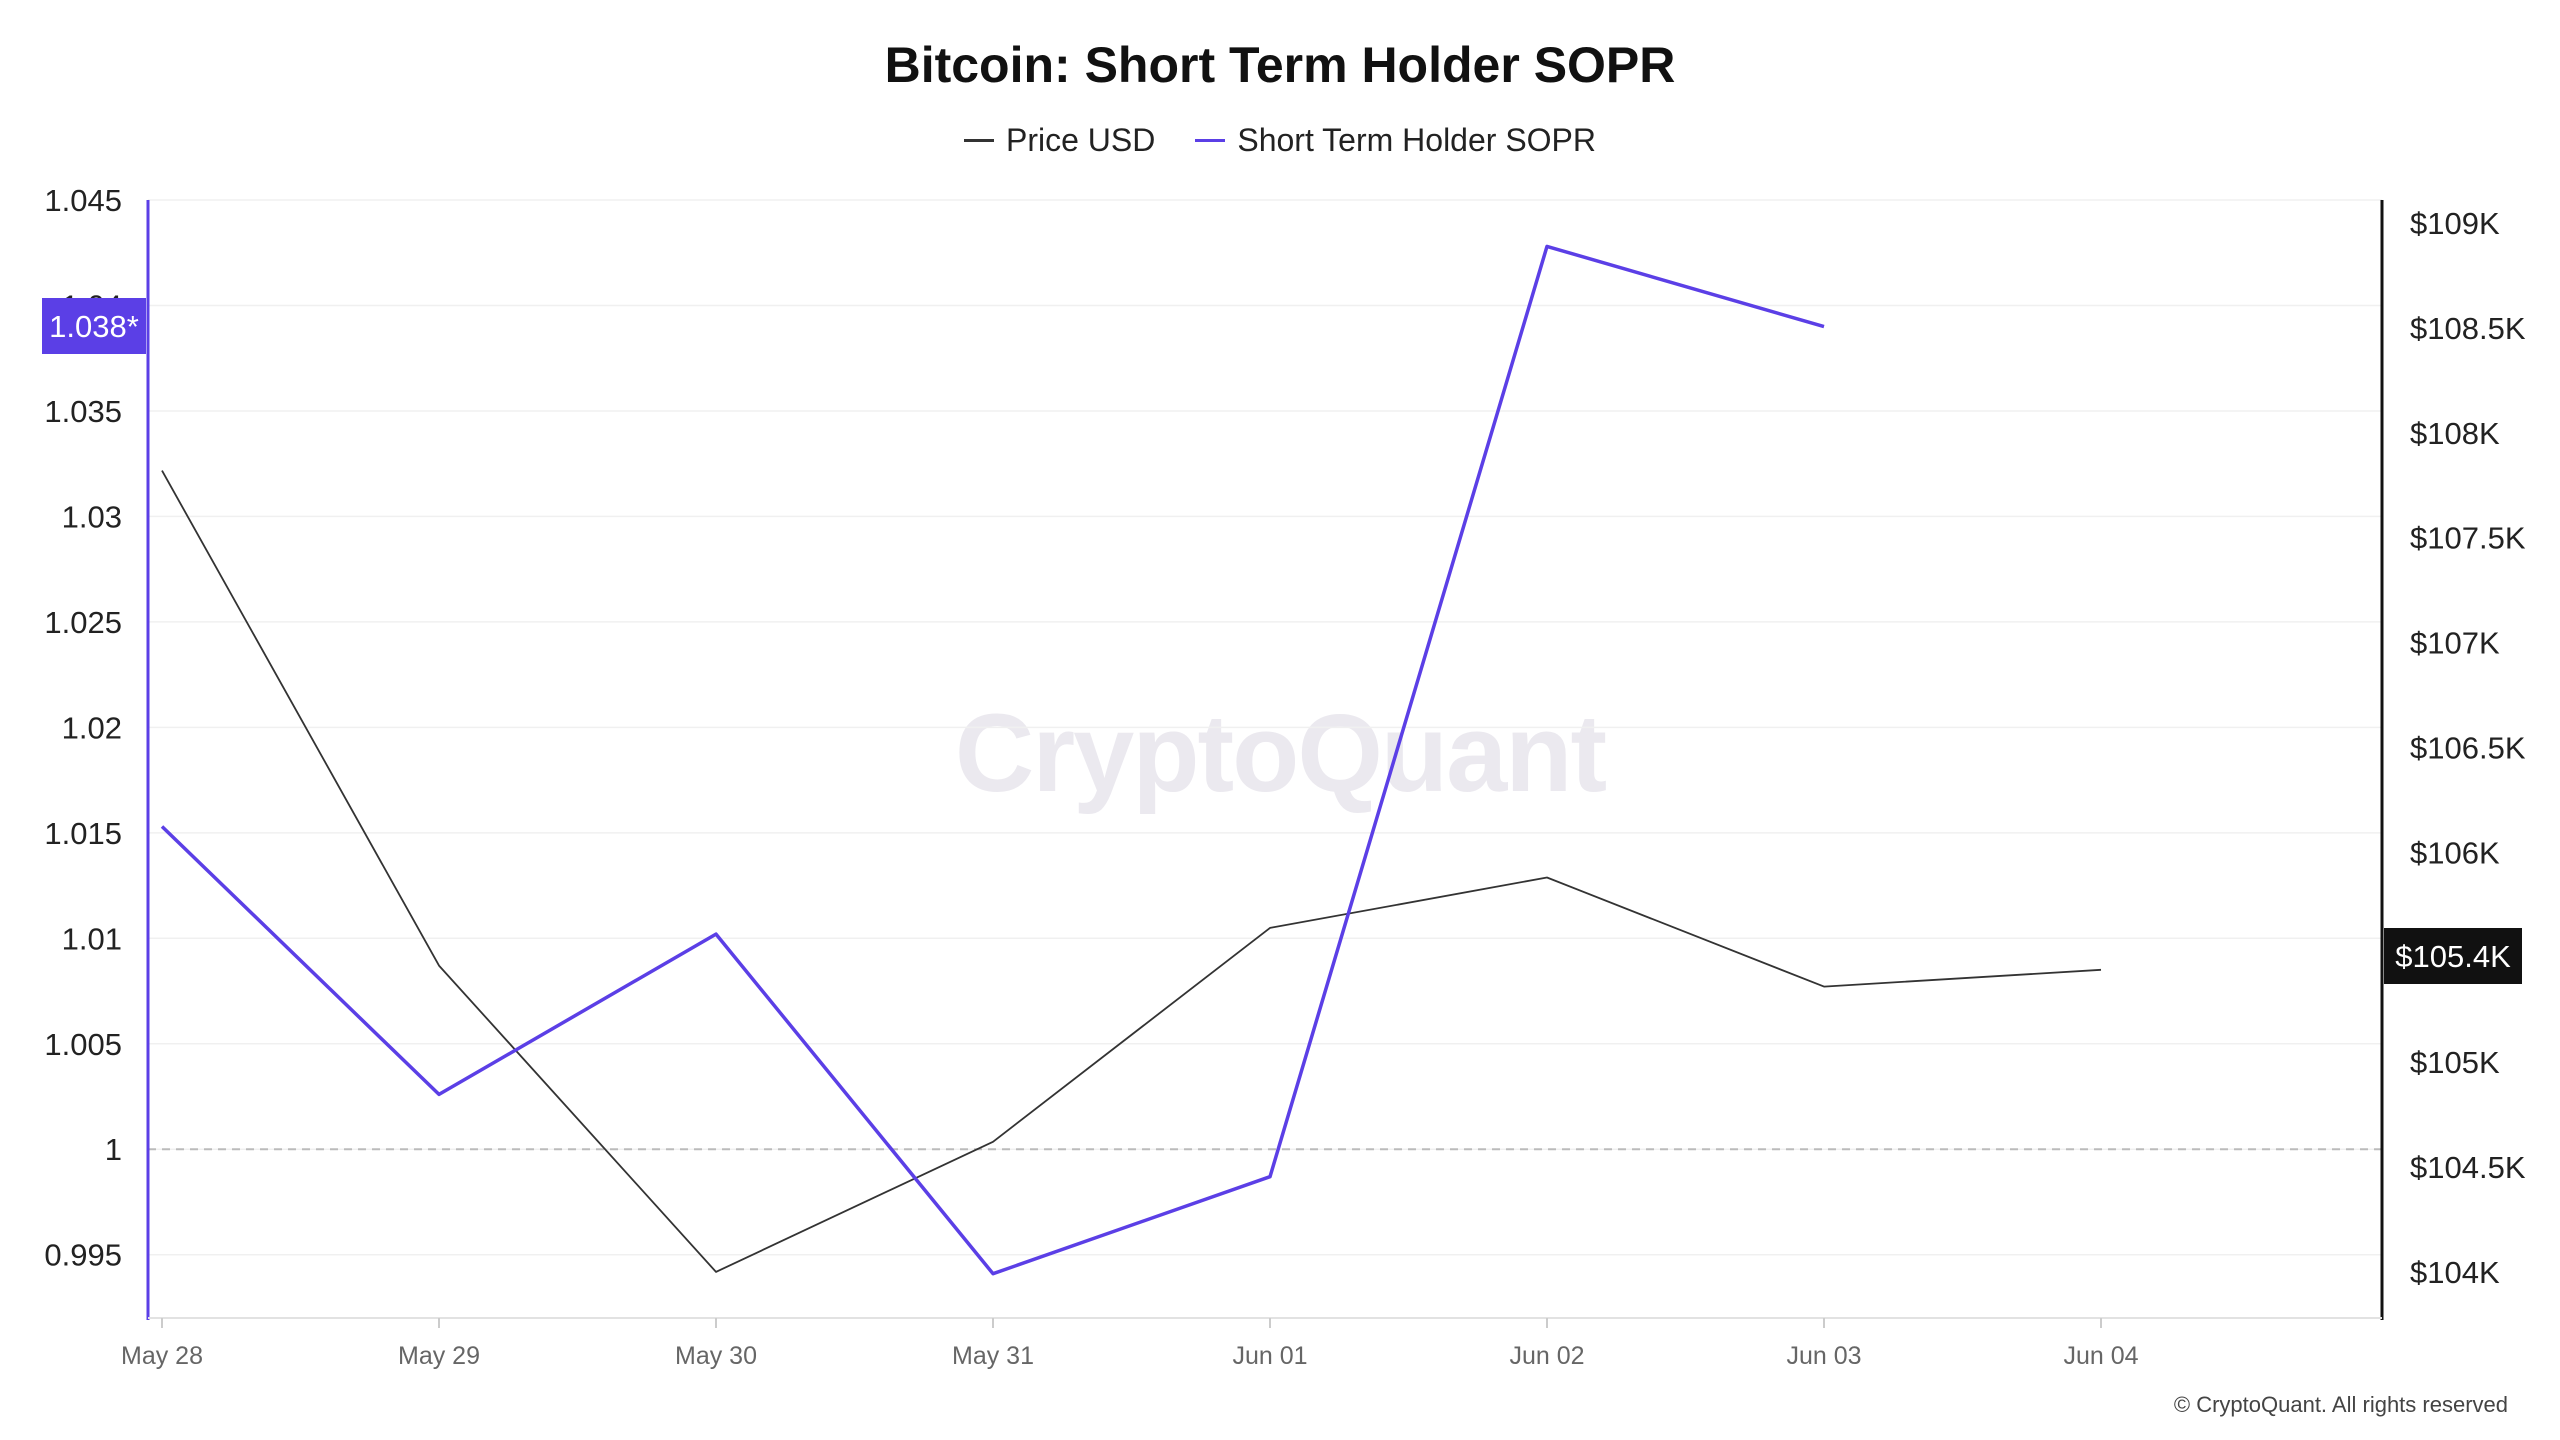 This screenshot has width=2560, height=1440. What do you see at coordinates (2468, 328) in the screenshot?
I see `right-tick-label: $108.5K` at bounding box center [2468, 328].